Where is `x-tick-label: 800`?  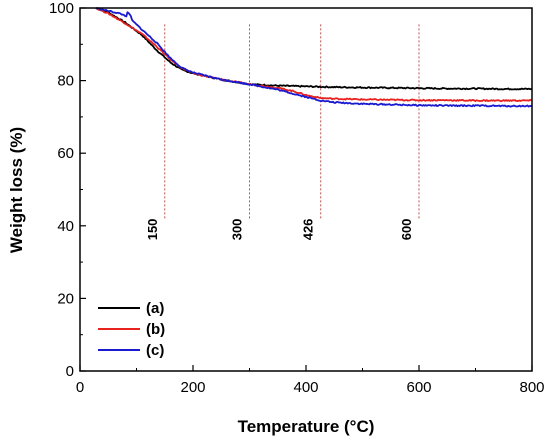
x-tick-label: 800 is located at coordinates (531, 387).